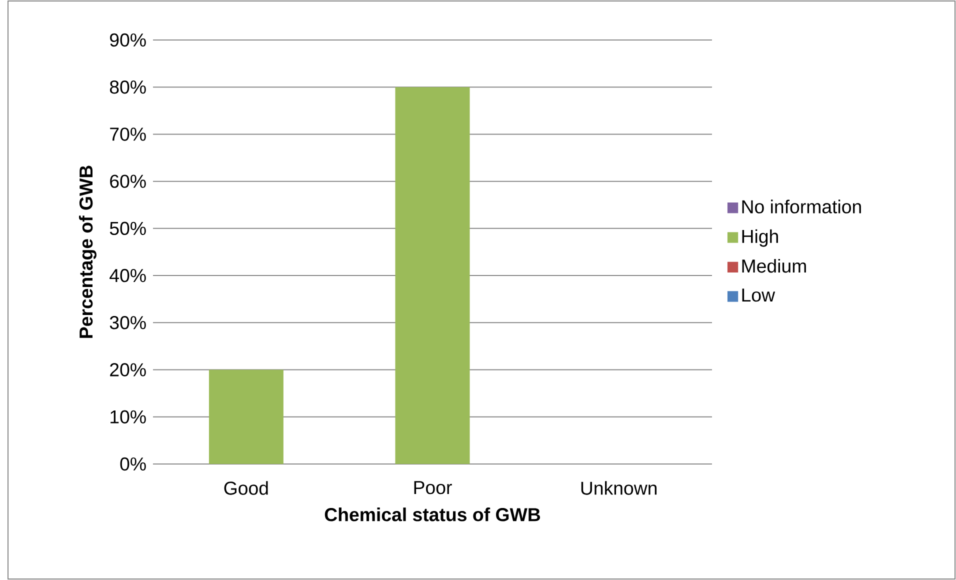 Image resolution: width=956 pixels, height=580 pixels. Describe the element at coordinates (128, 369) in the screenshot. I see `y-tick-label: 20%` at that location.